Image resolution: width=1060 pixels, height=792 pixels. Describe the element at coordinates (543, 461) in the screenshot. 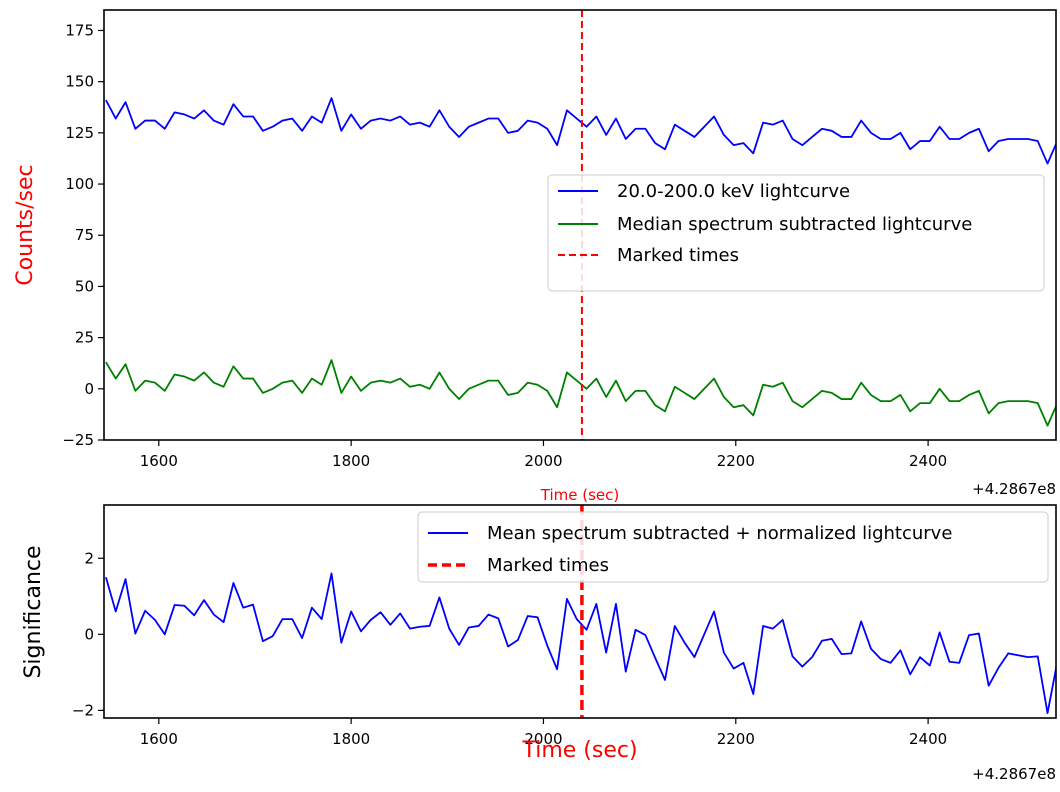

I see `top-x-tick-label: 2000` at that location.